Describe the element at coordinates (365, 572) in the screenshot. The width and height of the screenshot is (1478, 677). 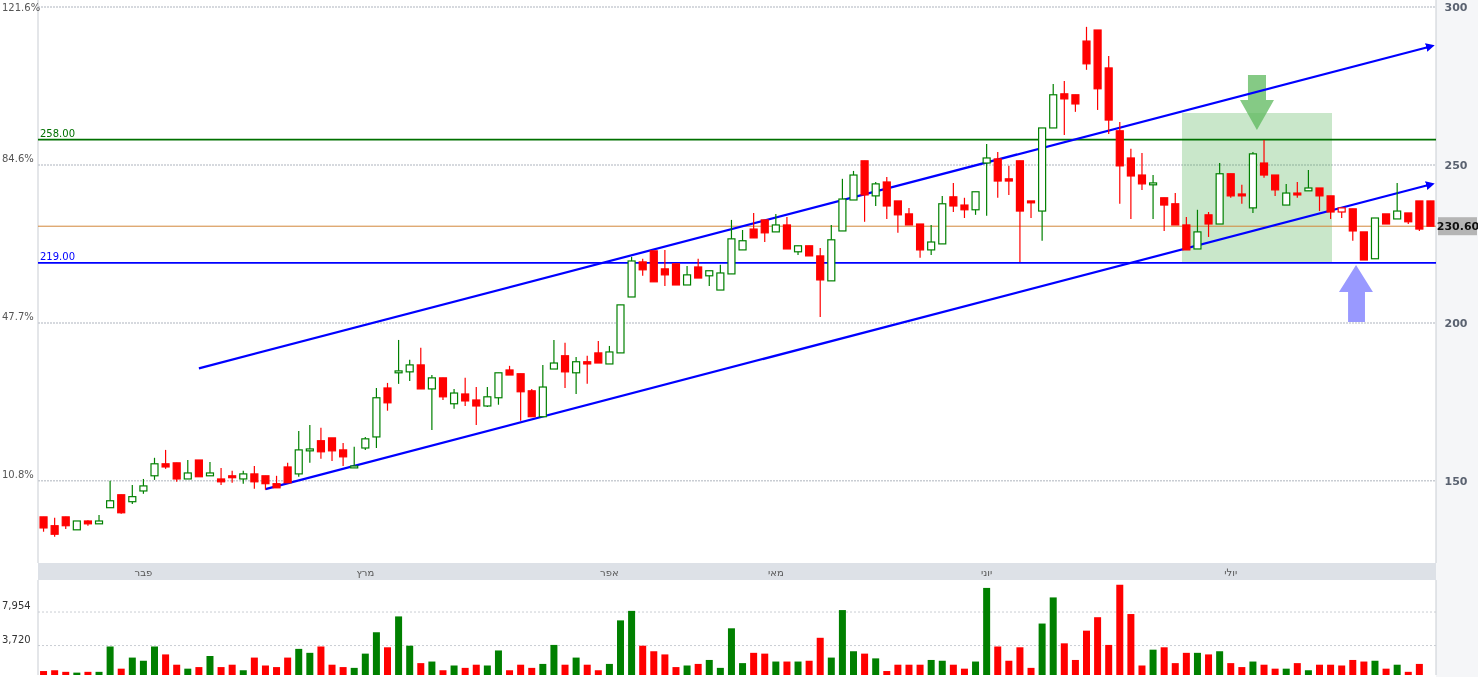
I see `x-tick-label: מרץ` at that location.